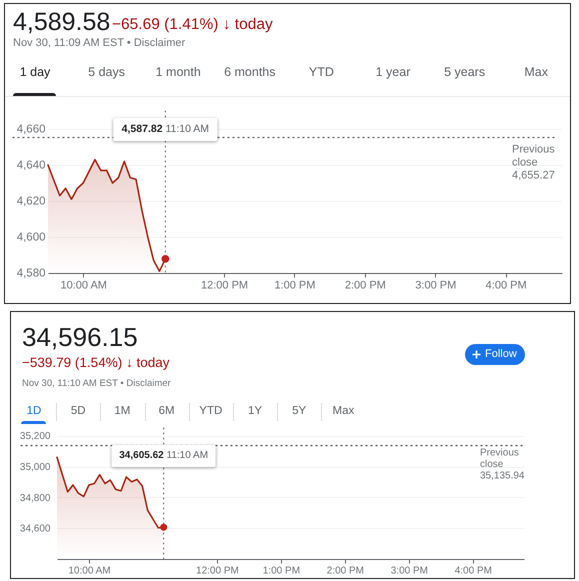  What do you see at coordinates (31, 238) in the screenshot?
I see `y-tick-label: 4,600` at bounding box center [31, 238].